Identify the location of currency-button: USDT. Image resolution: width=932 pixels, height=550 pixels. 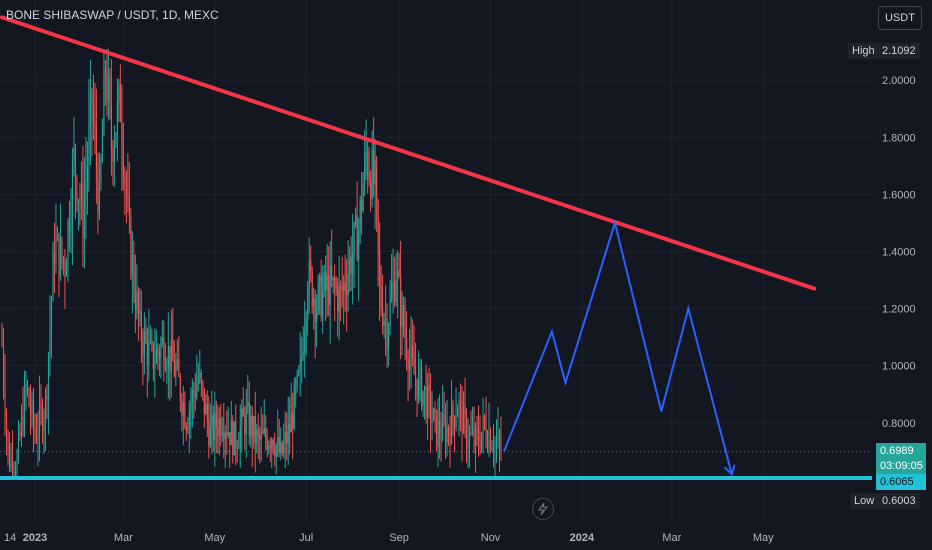
(900, 18).